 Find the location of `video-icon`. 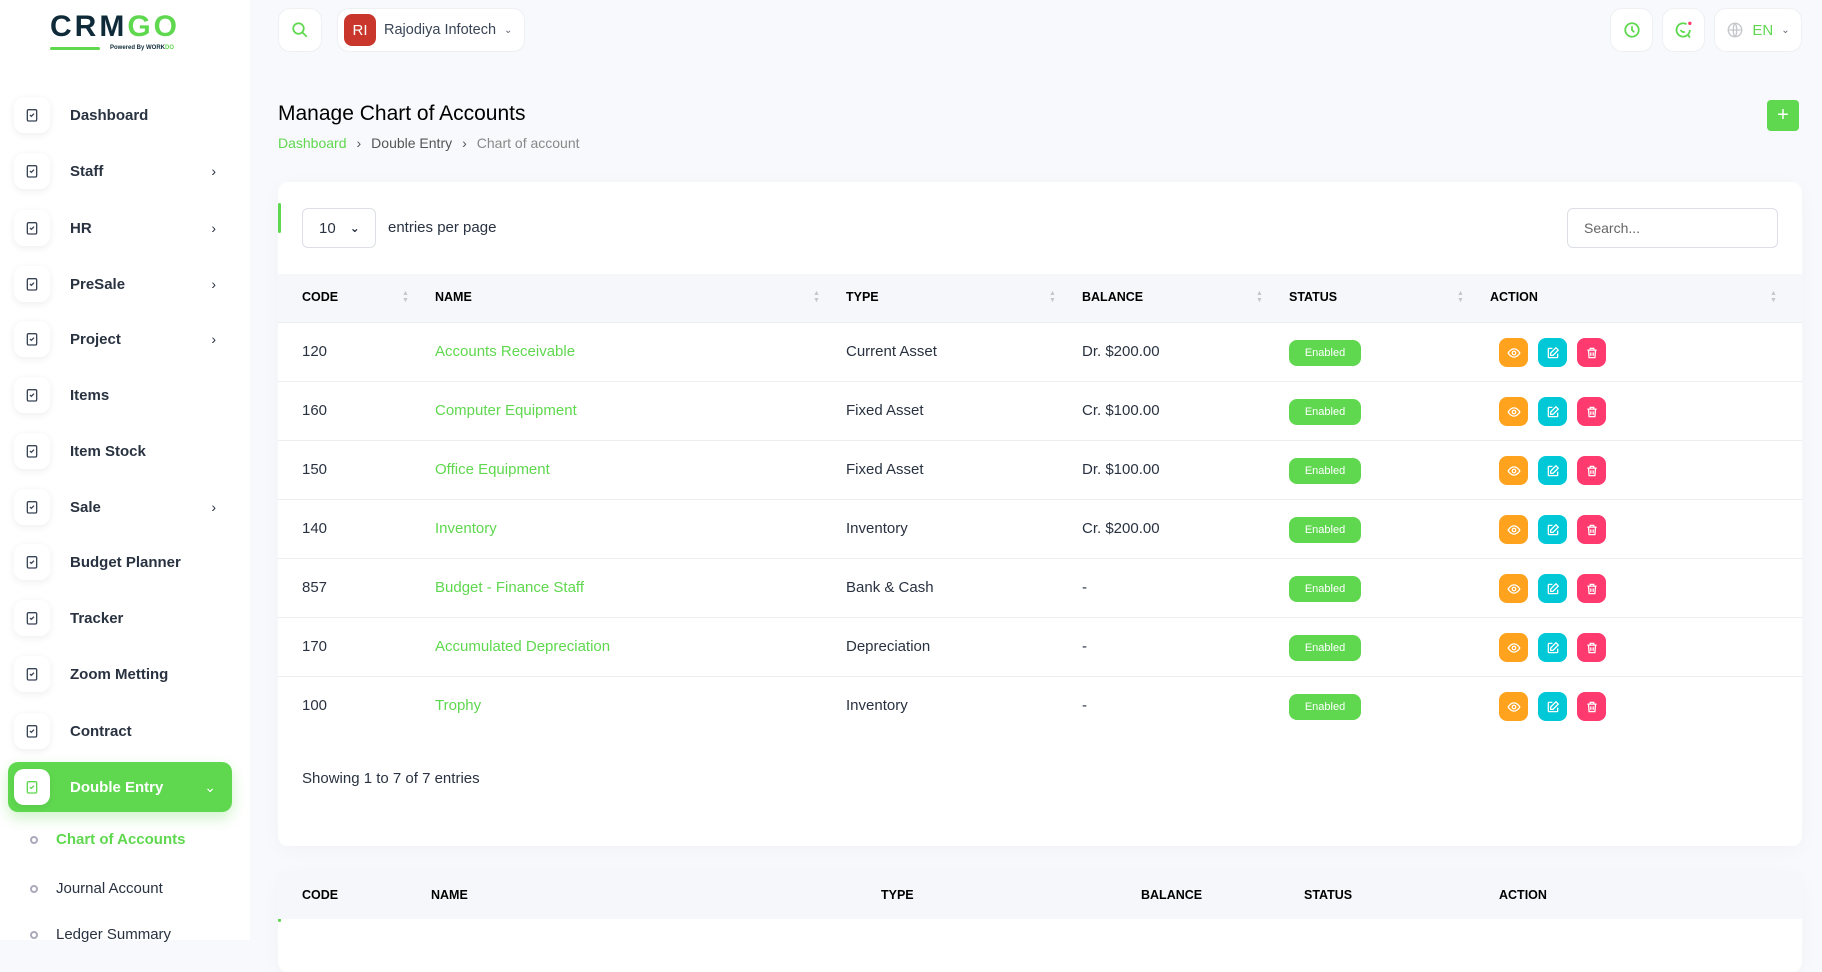

video-icon is located at coordinates (32, 674).